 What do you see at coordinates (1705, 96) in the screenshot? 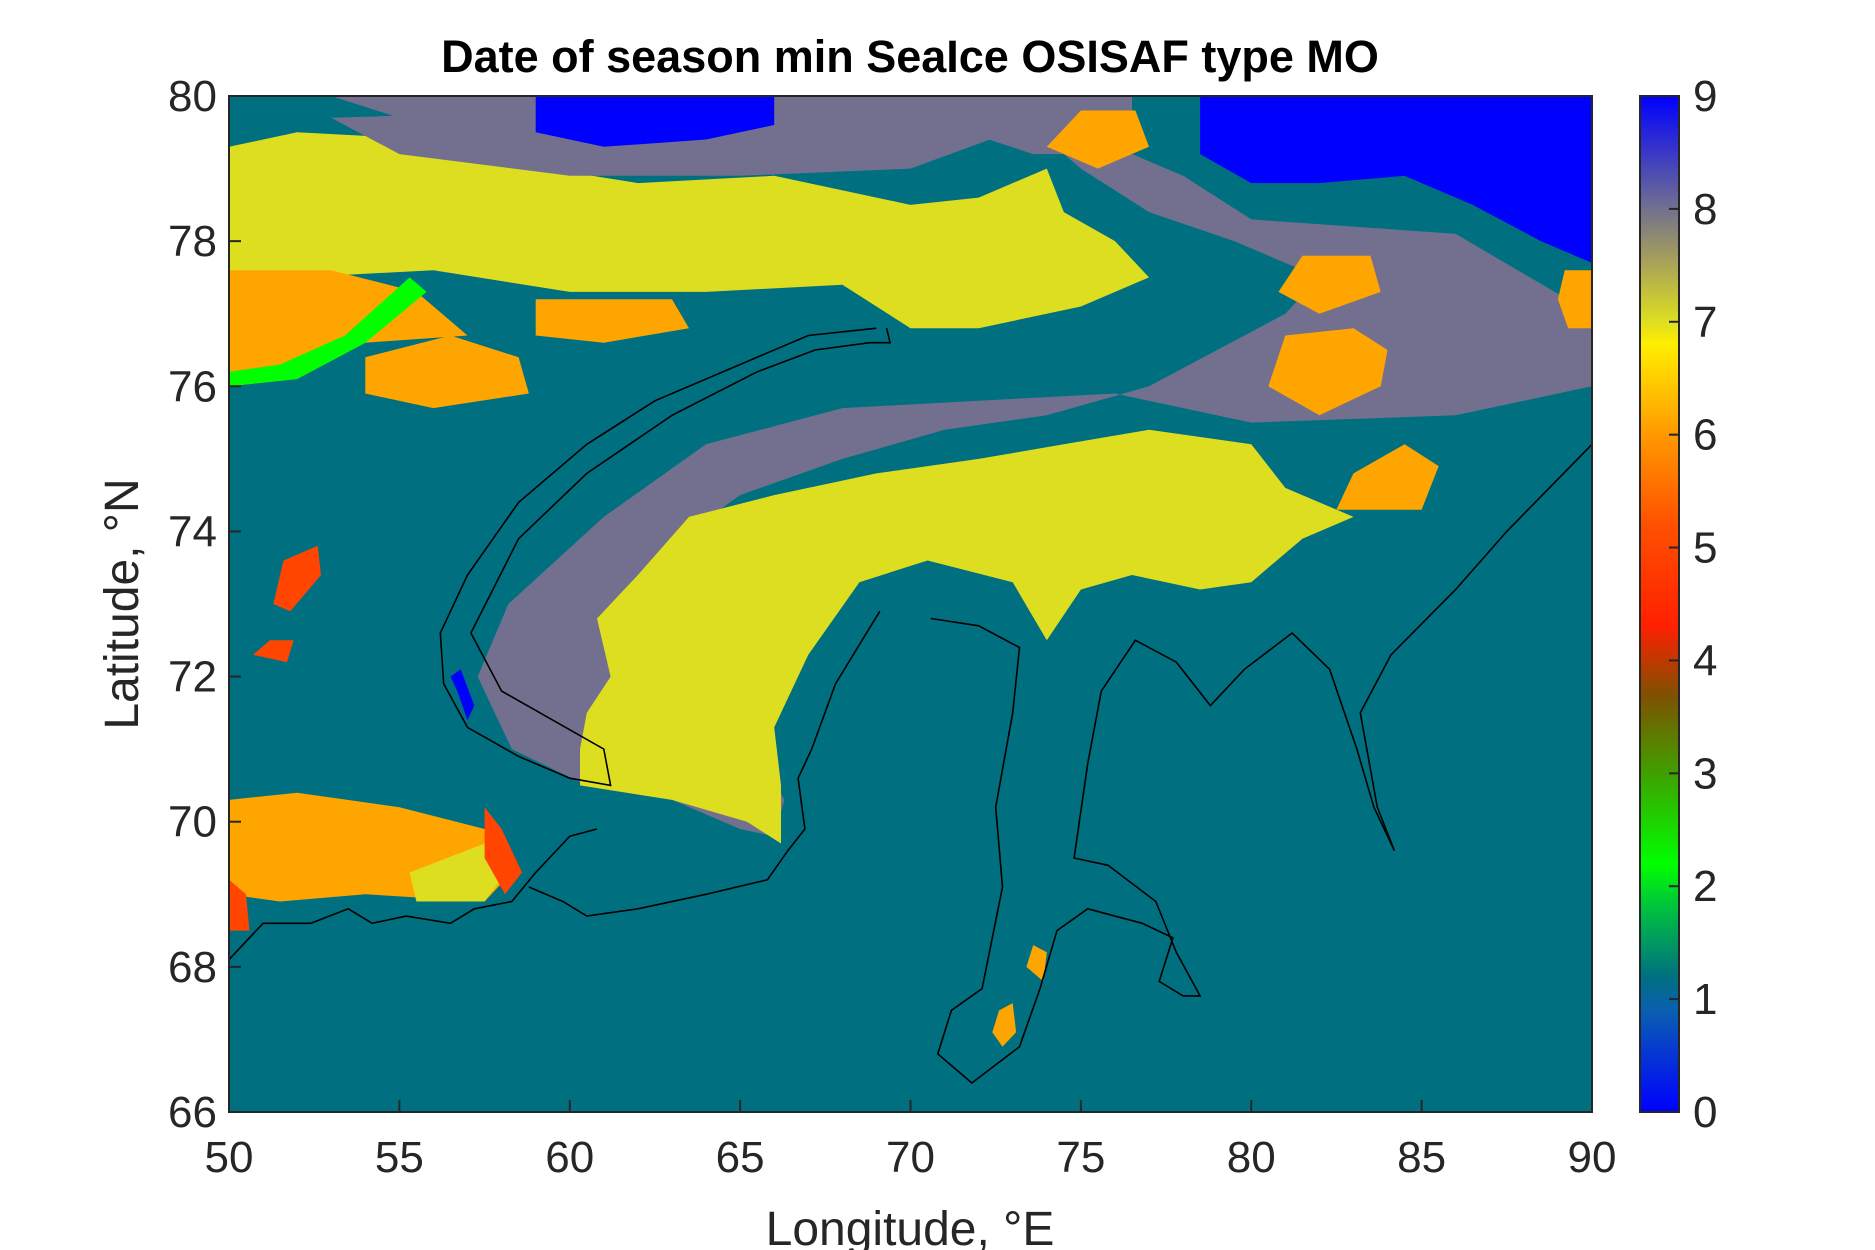
I see `colorbar-tick-label: 9` at bounding box center [1705, 96].